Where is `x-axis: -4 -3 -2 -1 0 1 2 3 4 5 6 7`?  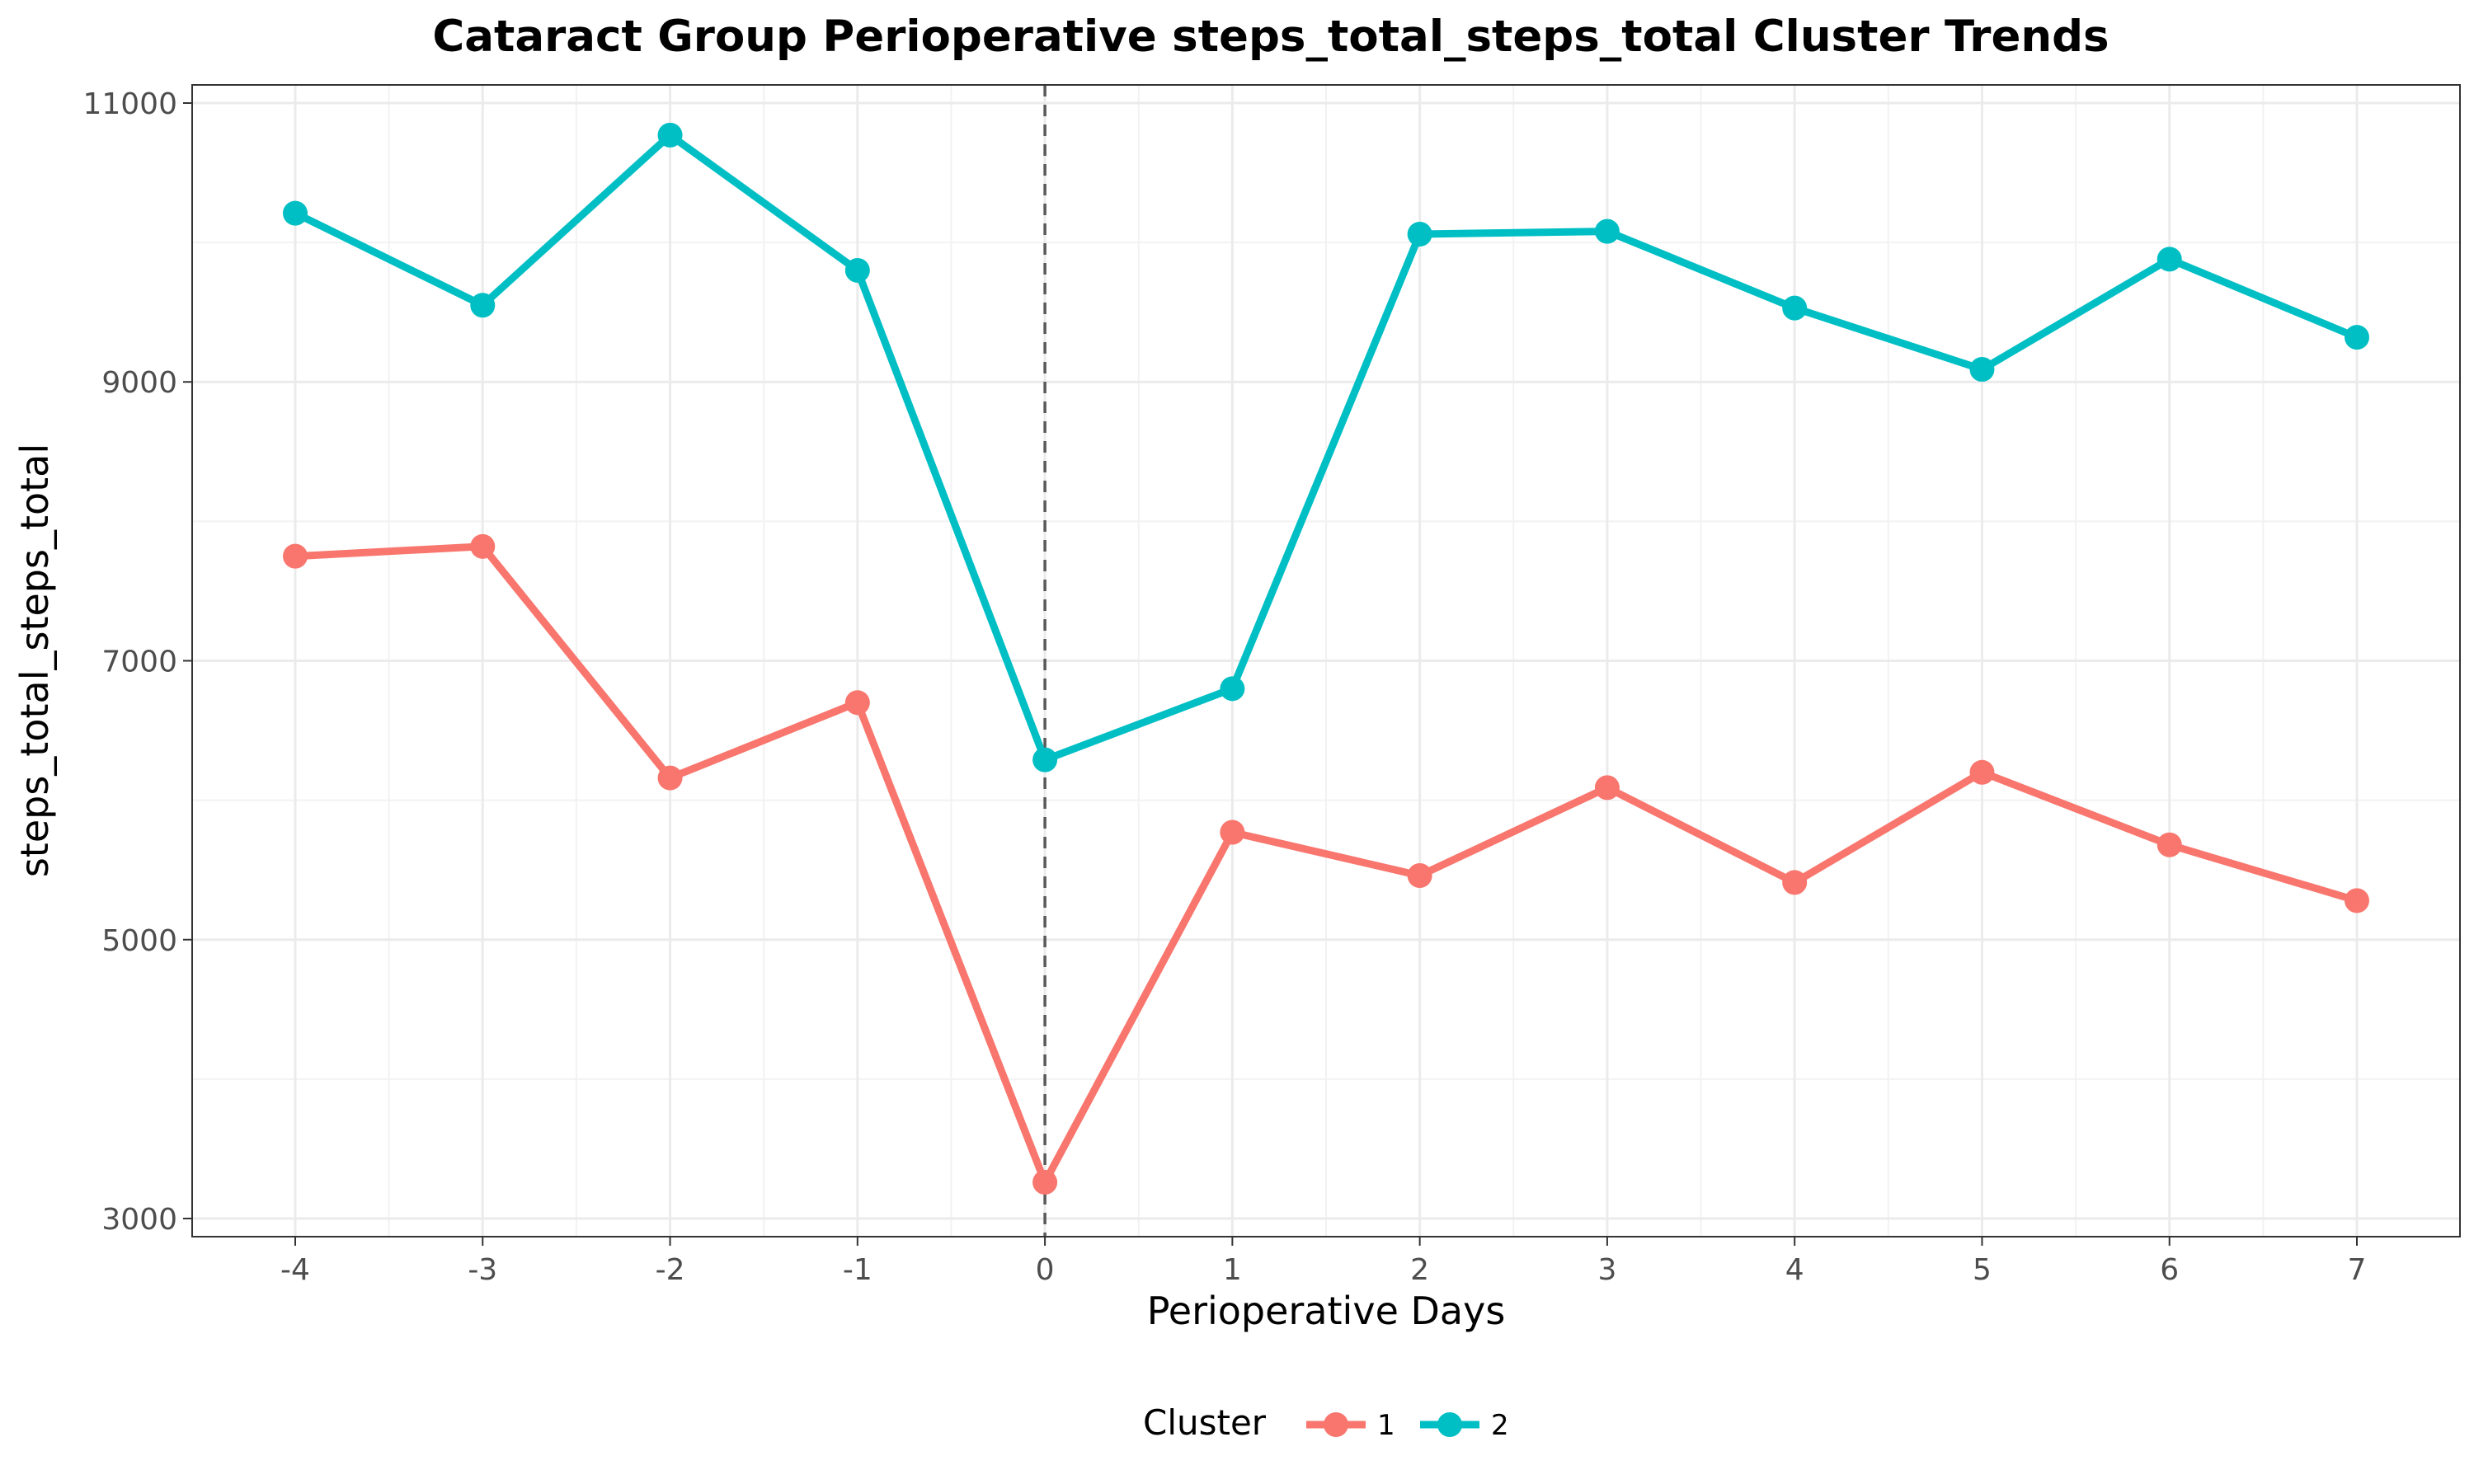 x-axis: -4 -3 -2 -1 0 1 2 3 4 5 6 7 is located at coordinates (1323, 1262).